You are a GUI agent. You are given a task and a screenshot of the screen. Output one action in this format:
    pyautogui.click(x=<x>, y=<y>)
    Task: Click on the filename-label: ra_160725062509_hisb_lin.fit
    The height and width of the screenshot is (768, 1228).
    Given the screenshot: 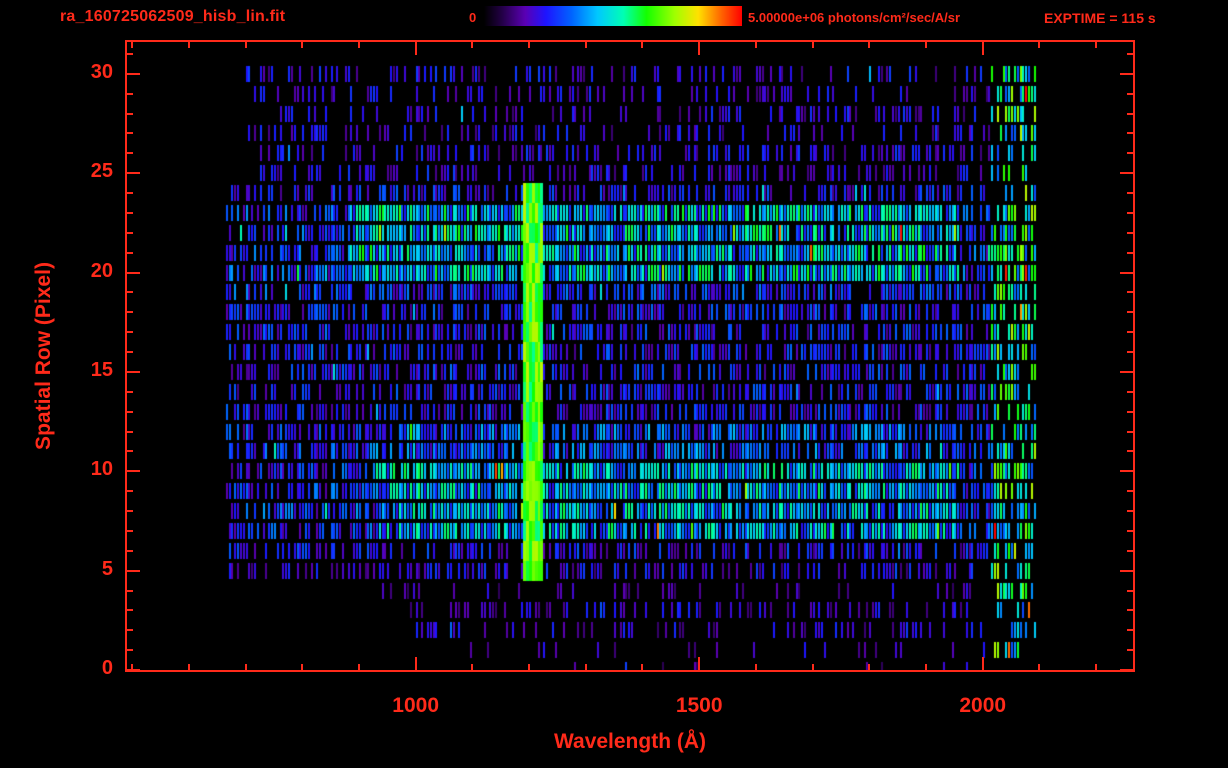 What is the action you would take?
    pyautogui.click(x=173, y=16)
    